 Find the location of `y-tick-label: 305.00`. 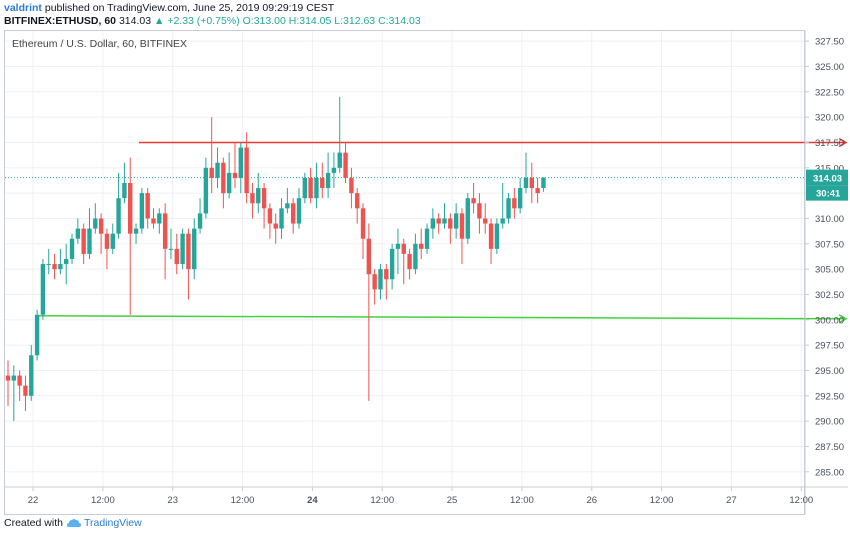

y-tick-label: 305.00 is located at coordinates (829, 270).